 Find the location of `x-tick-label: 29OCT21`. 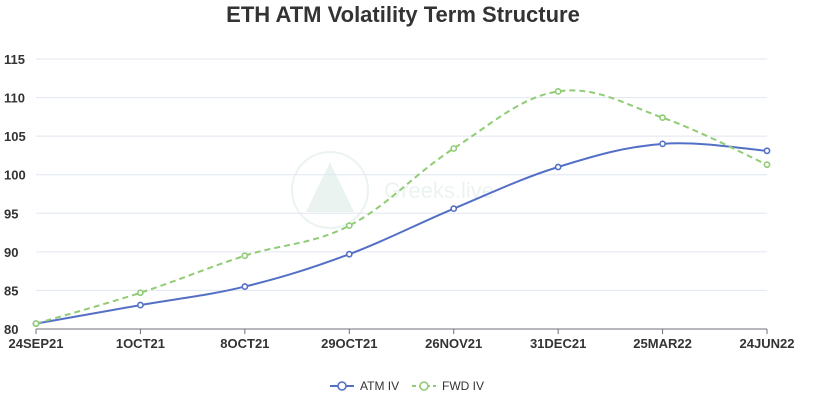

x-tick-label: 29OCT21 is located at coordinates (349, 343).